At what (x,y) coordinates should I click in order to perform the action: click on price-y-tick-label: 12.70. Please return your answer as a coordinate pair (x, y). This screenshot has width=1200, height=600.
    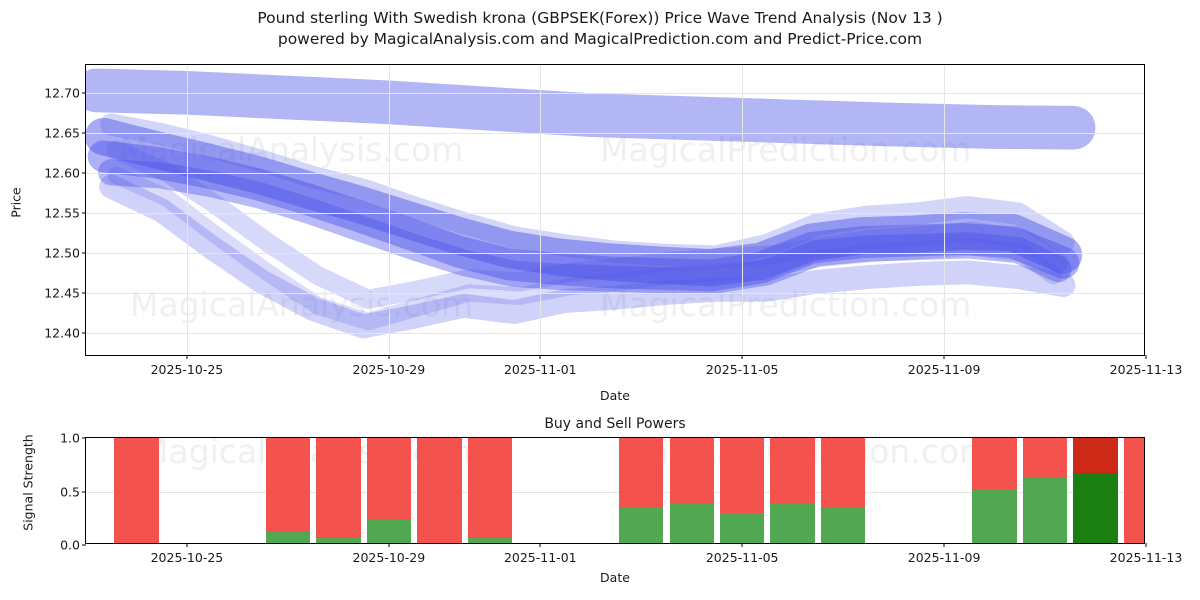
    Looking at the image, I should click on (62, 93).